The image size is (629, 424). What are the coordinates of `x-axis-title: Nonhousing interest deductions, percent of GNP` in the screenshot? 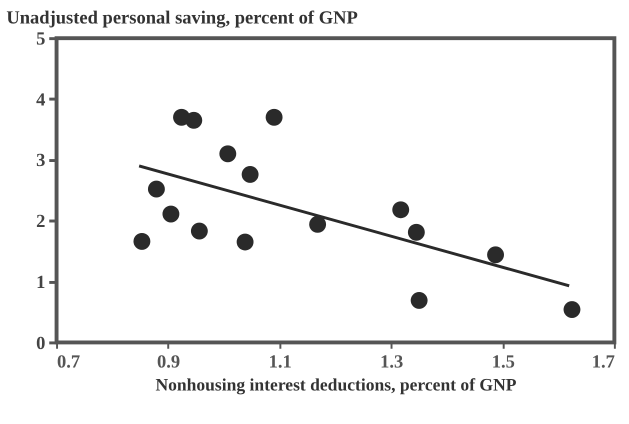 It's located at (336, 384).